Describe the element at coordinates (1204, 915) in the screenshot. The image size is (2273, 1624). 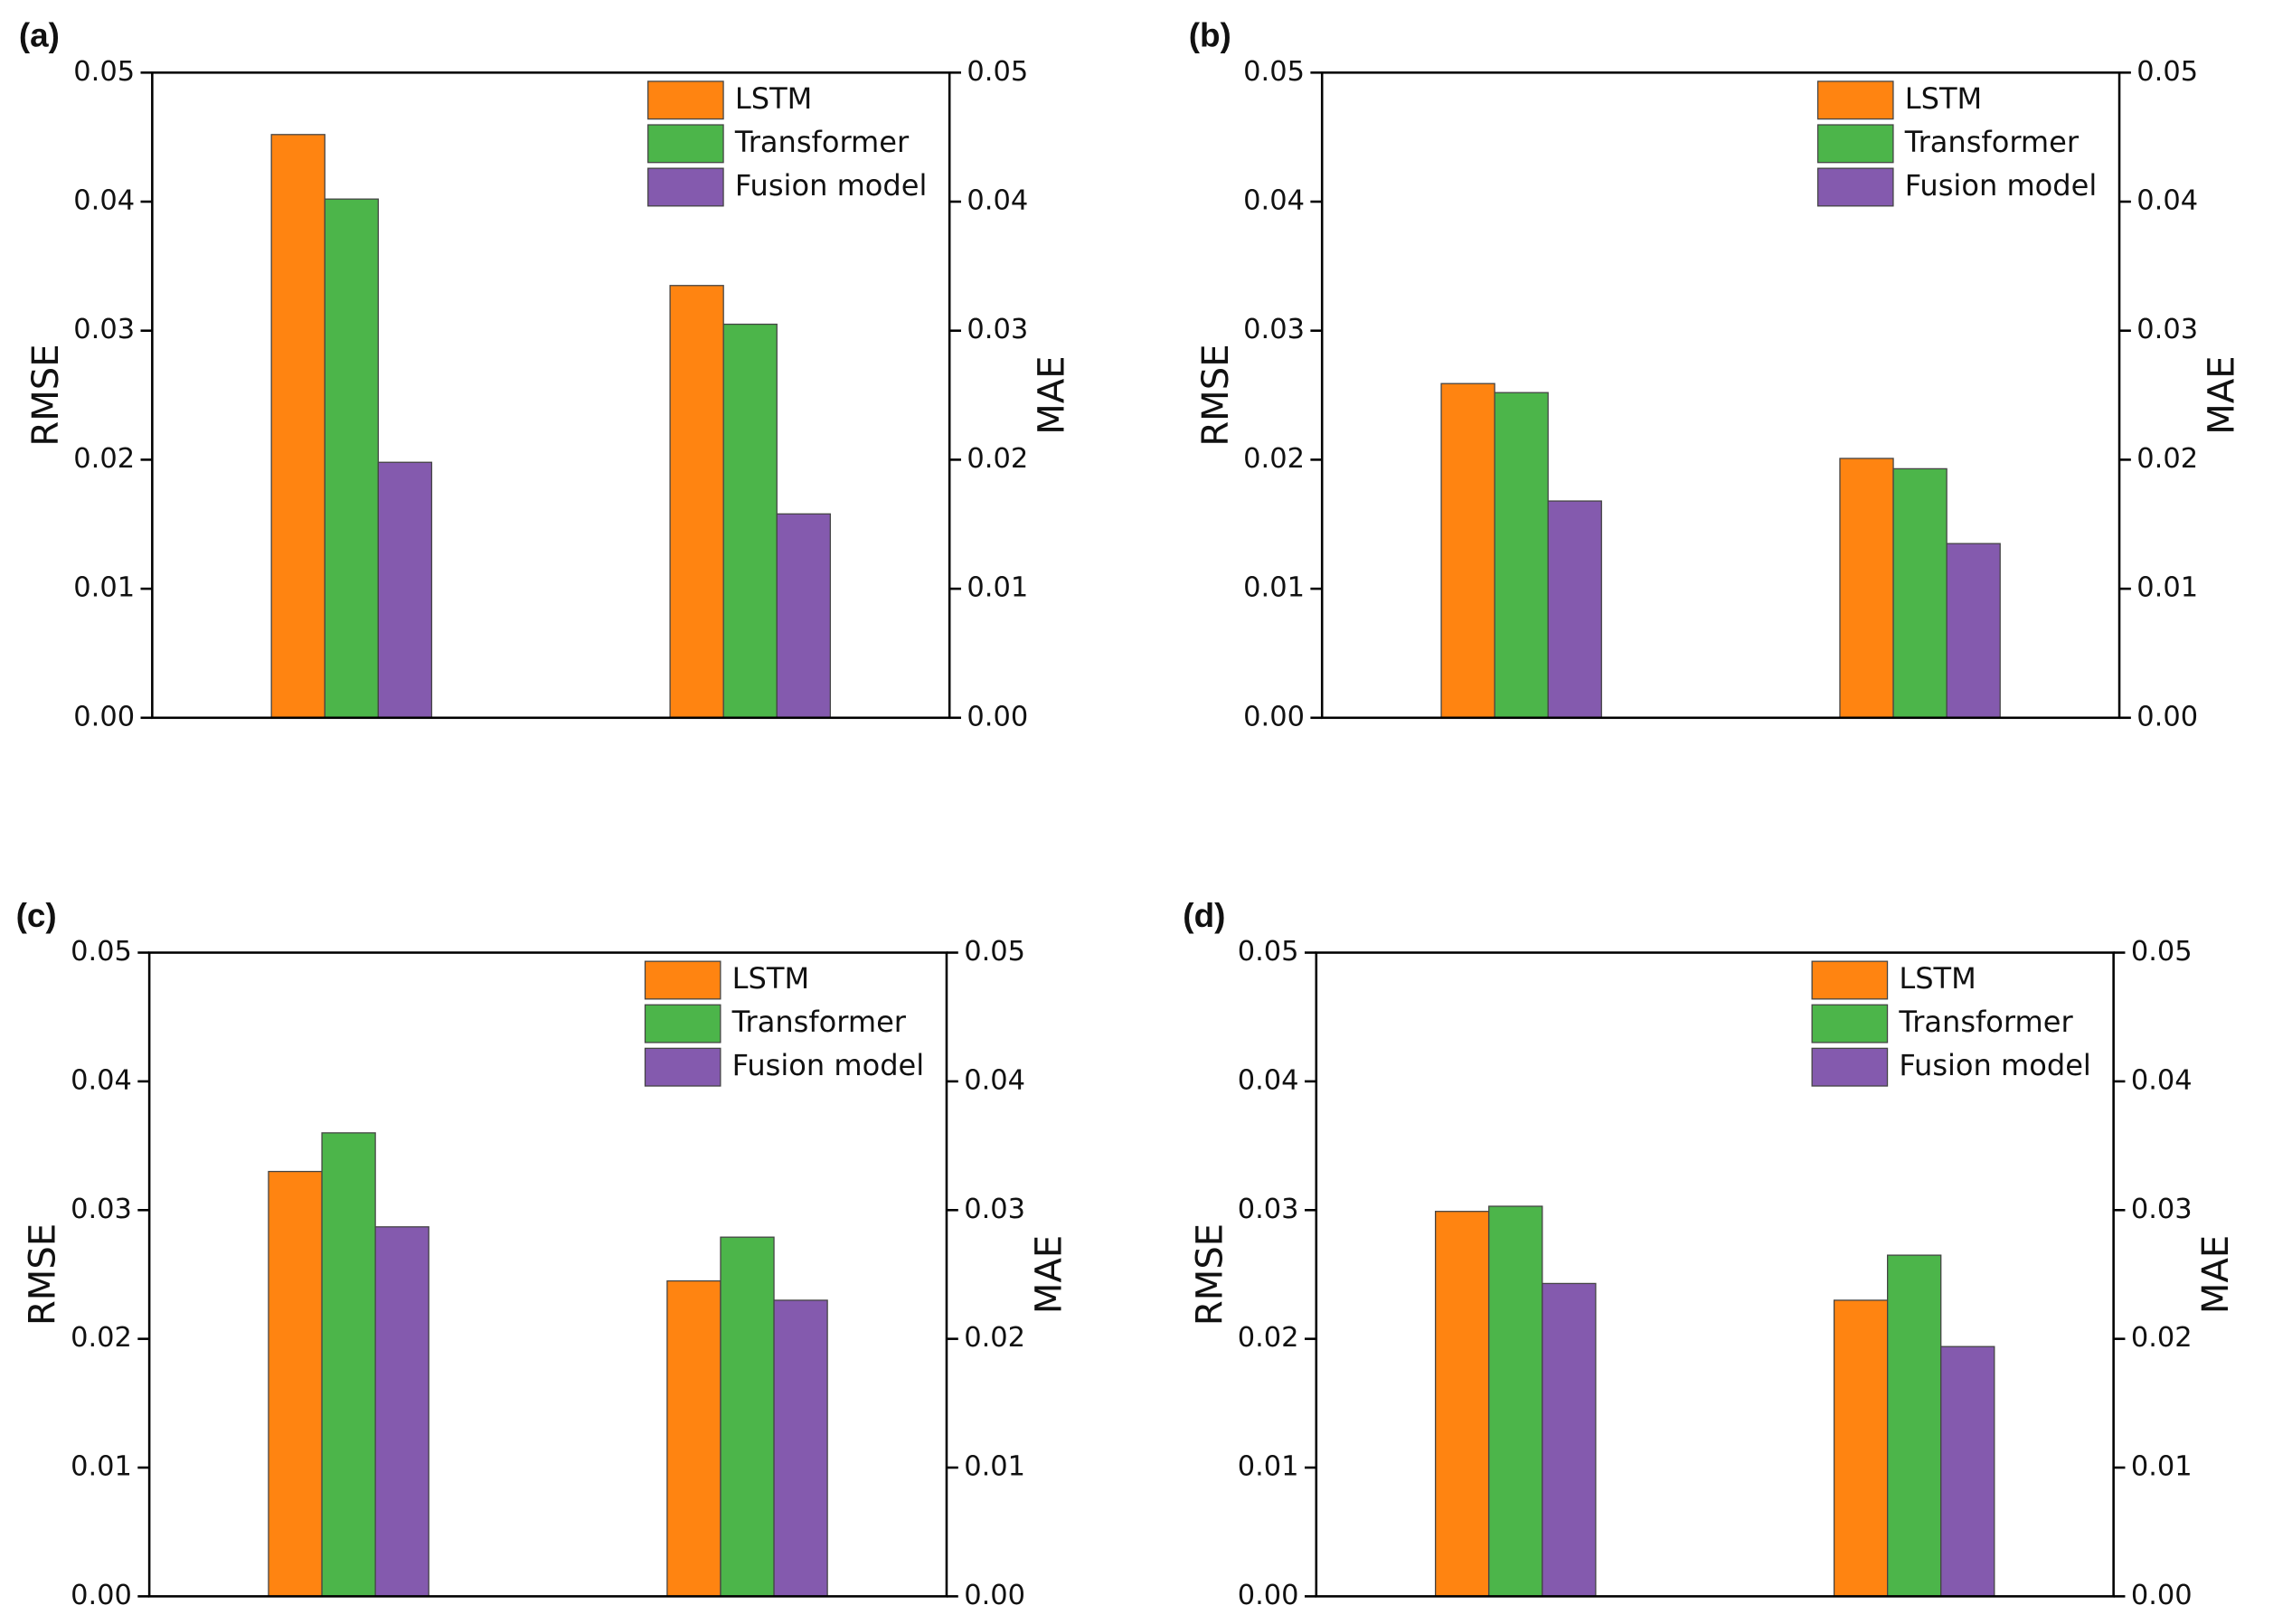
I see `panel-label: (d)` at that location.